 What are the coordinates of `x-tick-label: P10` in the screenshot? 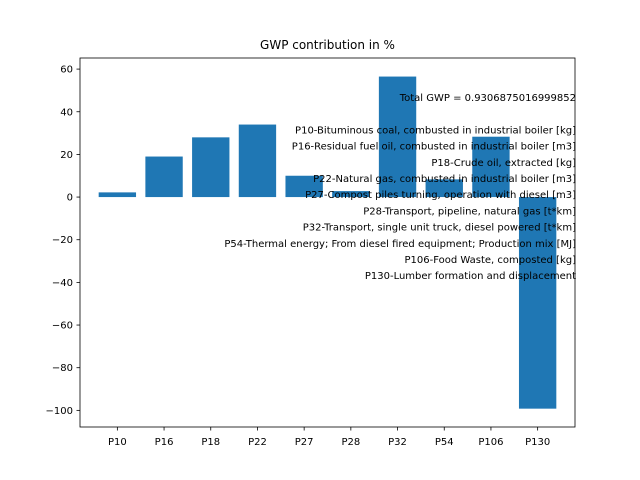 It's located at (117, 442).